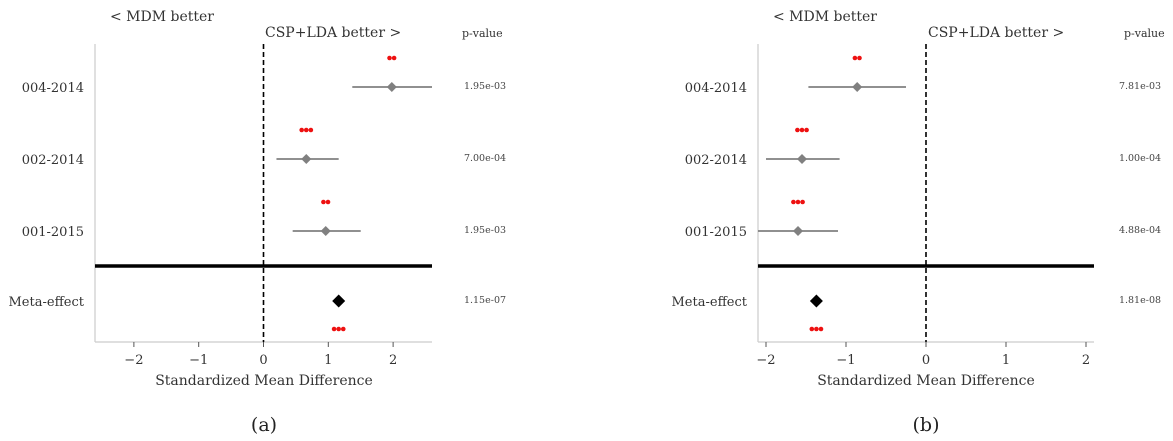 The image size is (1173, 441). Describe the element at coordinates (485, 158) in the screenshot. I see `p-value-label: 7.00e-04` at that location.